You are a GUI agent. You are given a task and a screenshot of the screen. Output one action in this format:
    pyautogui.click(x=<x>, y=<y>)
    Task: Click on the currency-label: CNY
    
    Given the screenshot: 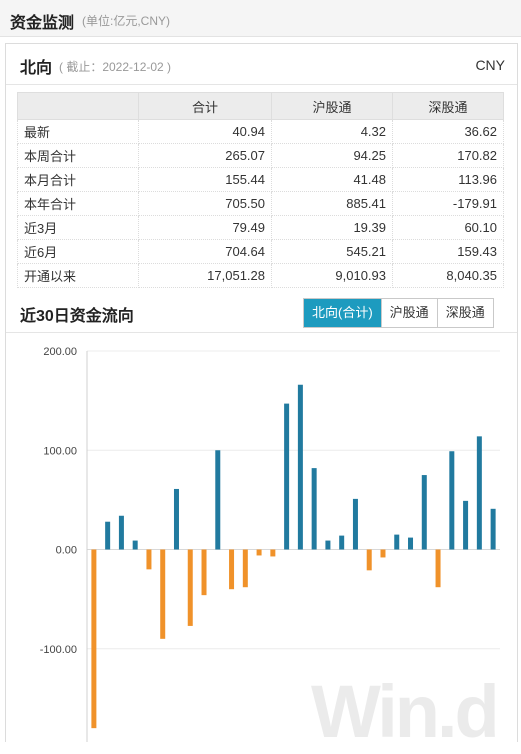 What is the action you would take?
    pyautogui.click(x=490, y=65)
    